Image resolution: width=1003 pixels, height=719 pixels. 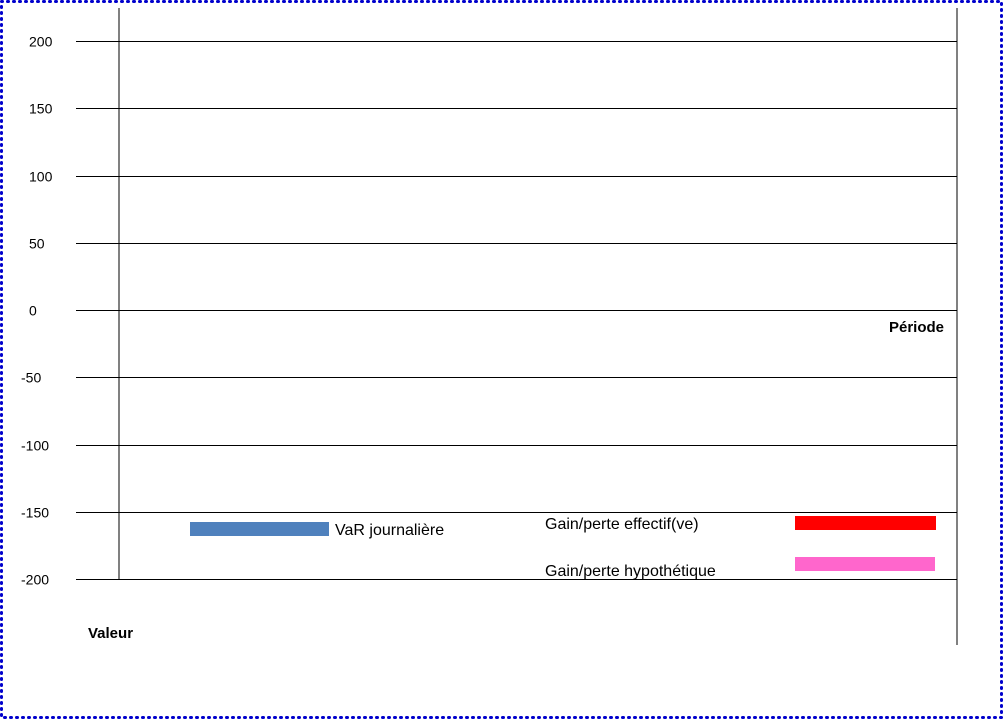 What do you see at coordinates (41, 177) in the screenshot?
I see `y-tick-label: 100` at bounding box center [41, 177].